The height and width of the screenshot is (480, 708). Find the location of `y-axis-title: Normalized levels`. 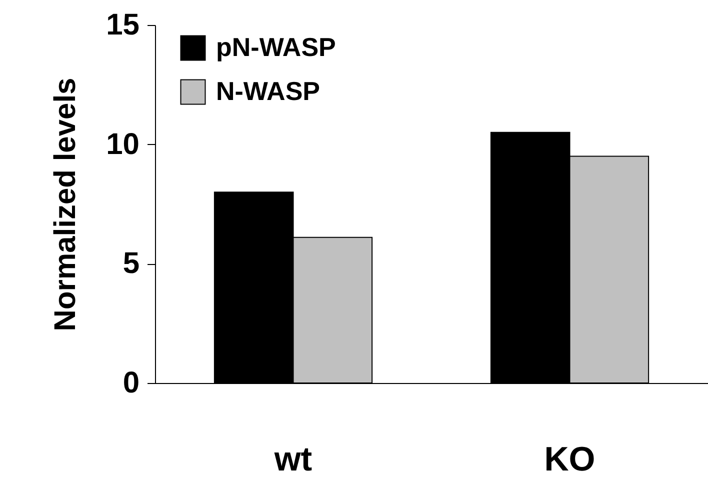

y-axis-title: Normalized levels is located at coordinates (65, 205).